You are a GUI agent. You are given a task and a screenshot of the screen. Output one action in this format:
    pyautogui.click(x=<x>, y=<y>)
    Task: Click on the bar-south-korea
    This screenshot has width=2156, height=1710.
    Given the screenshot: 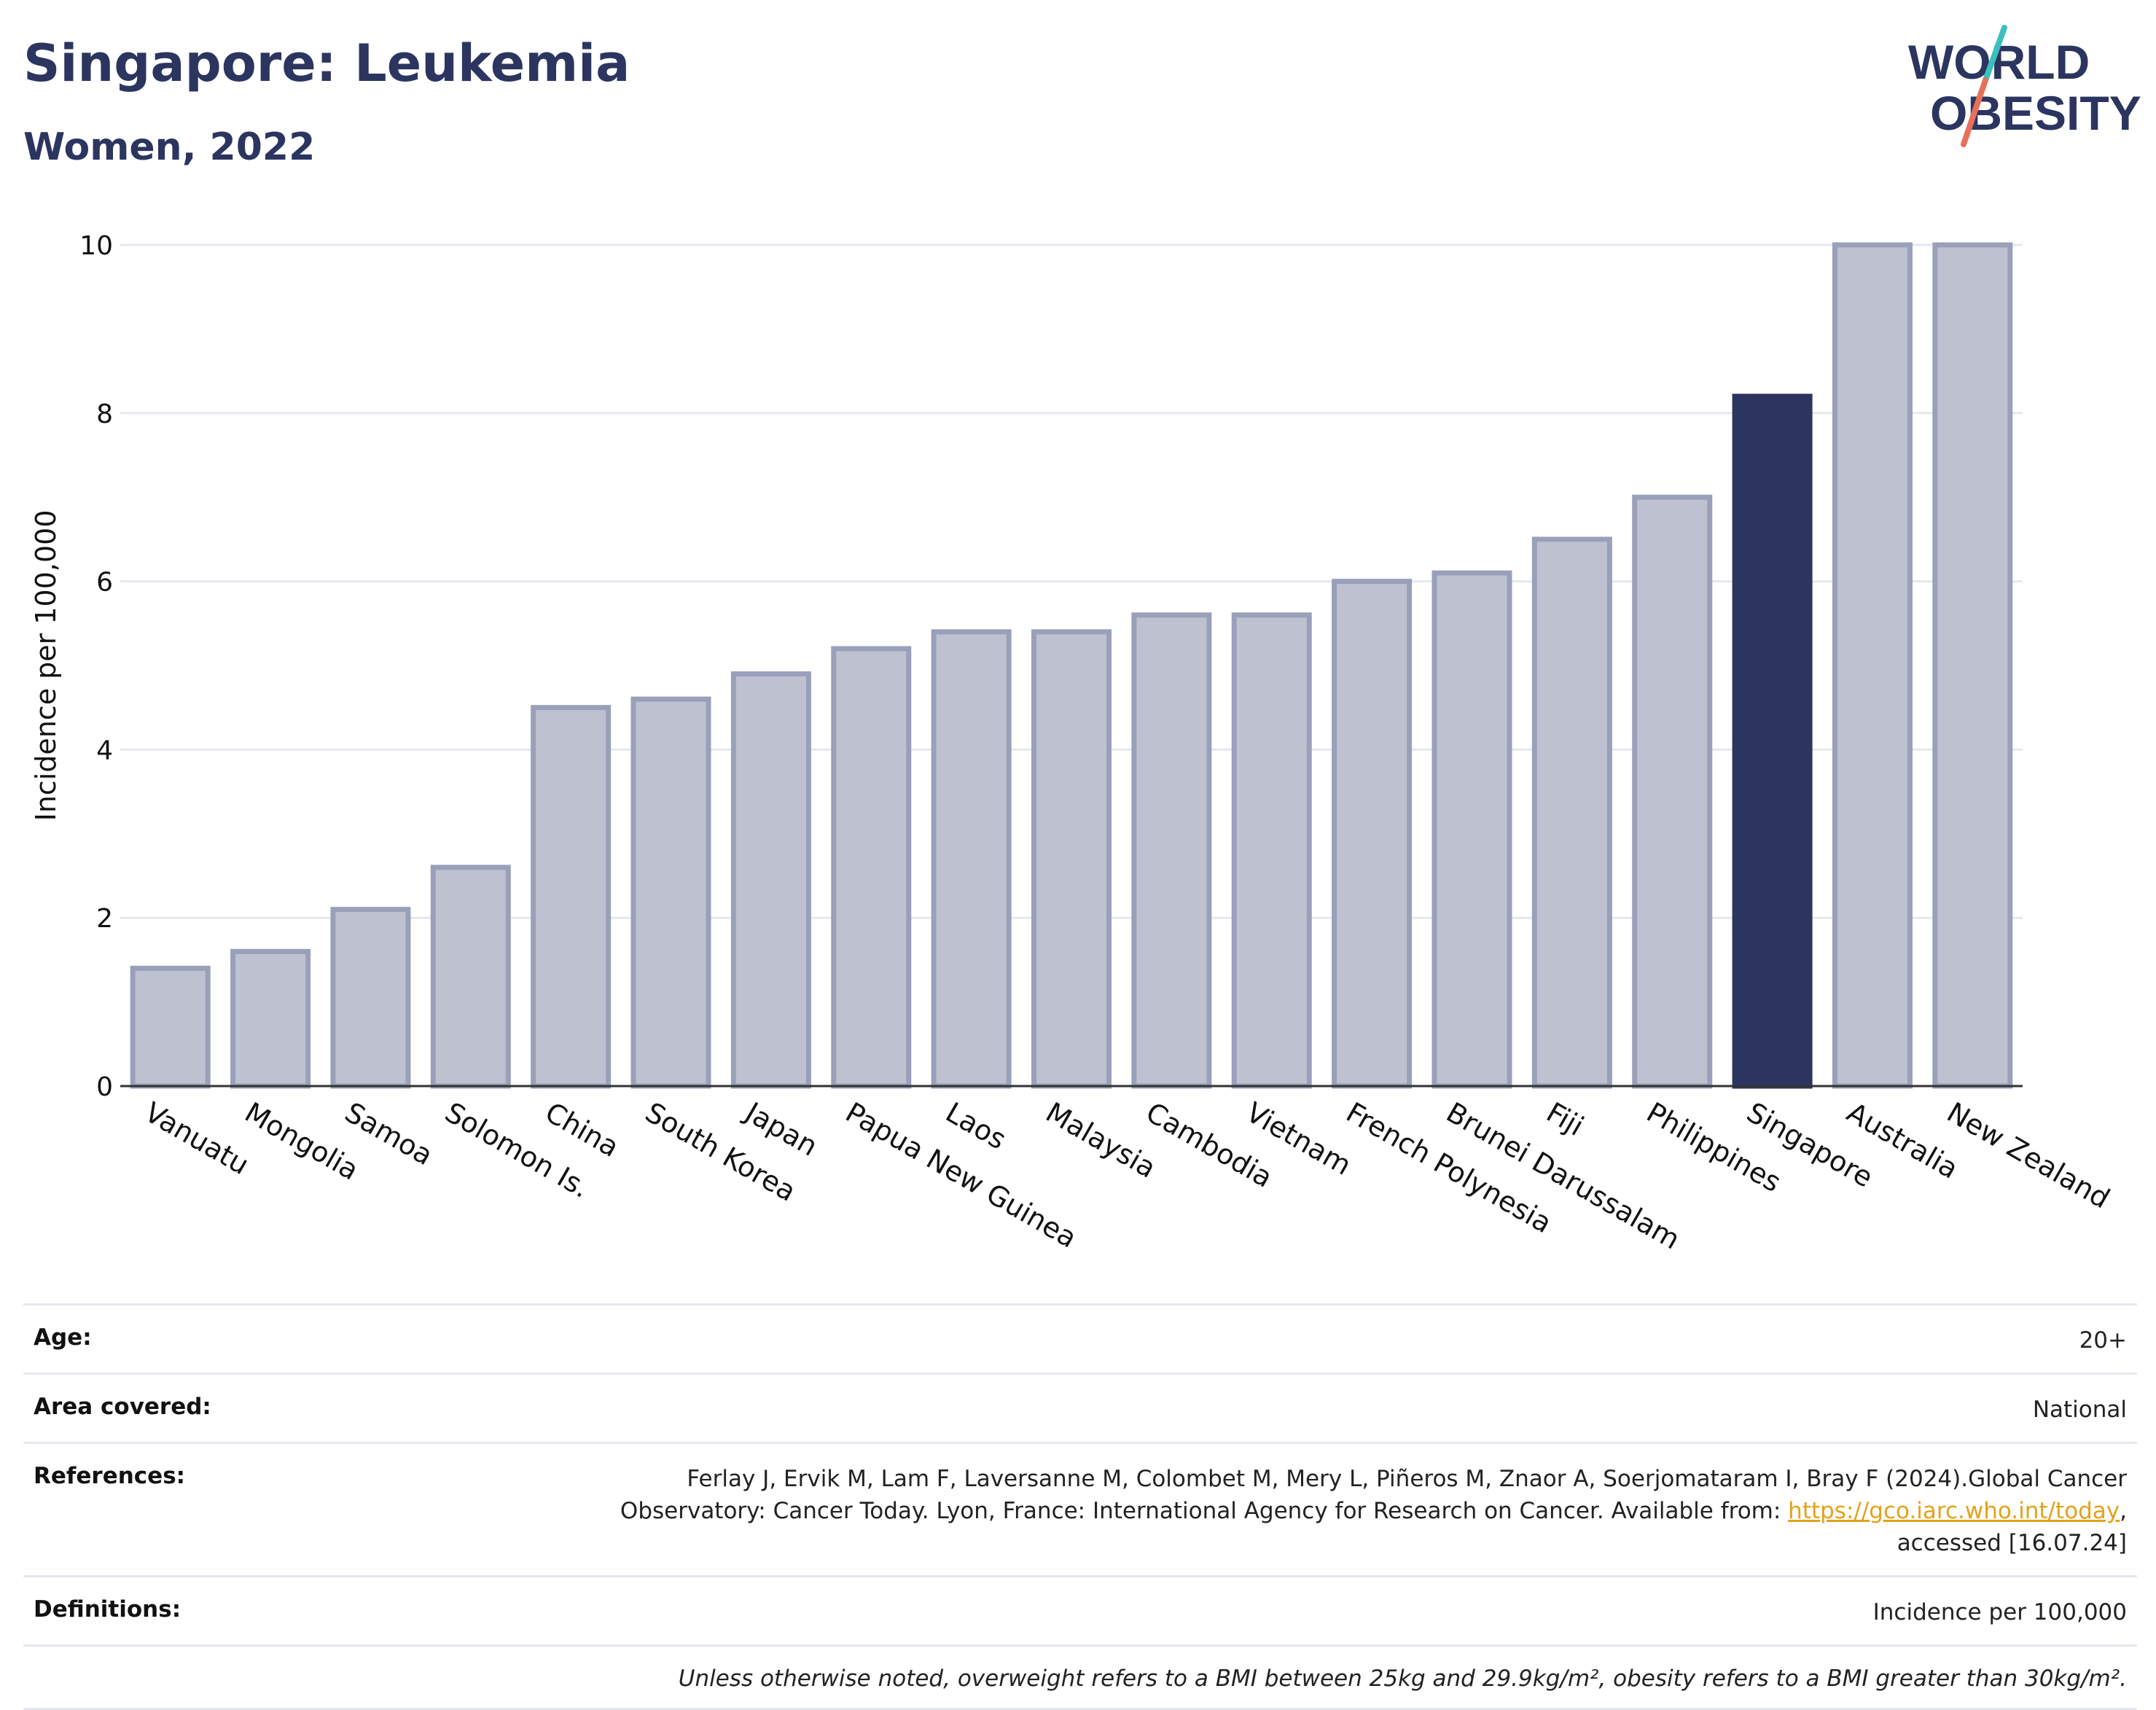 What is the action you would take?
    pyautogui.click(x=670, y=893)
    